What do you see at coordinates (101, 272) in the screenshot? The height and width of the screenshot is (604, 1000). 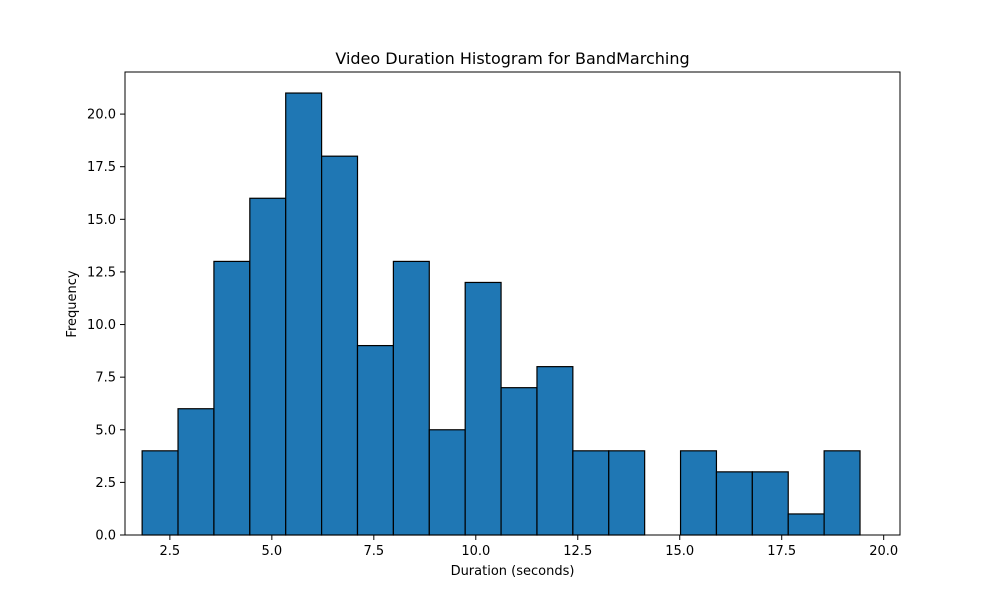 I see `y-tick-label: 12.5` at bounding box center [101, 272].